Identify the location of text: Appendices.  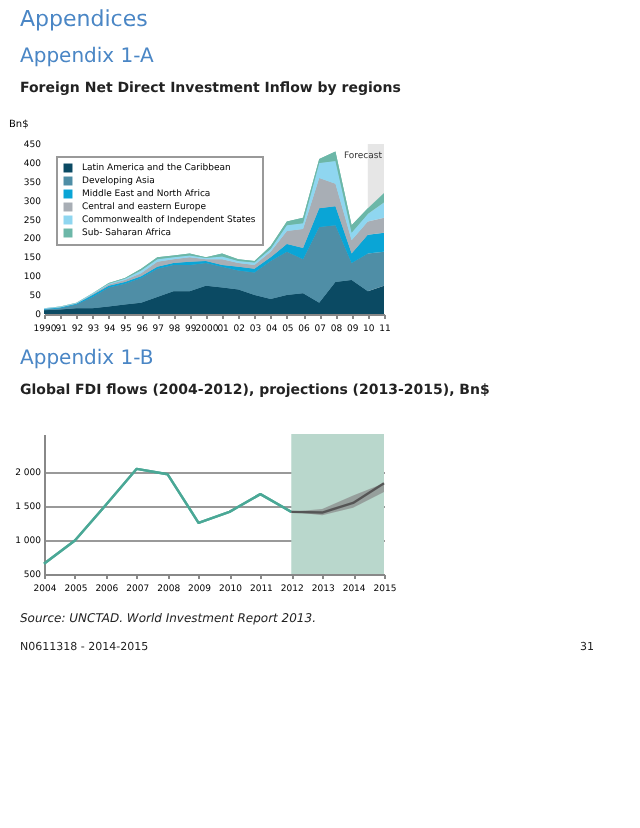
(84, 19).